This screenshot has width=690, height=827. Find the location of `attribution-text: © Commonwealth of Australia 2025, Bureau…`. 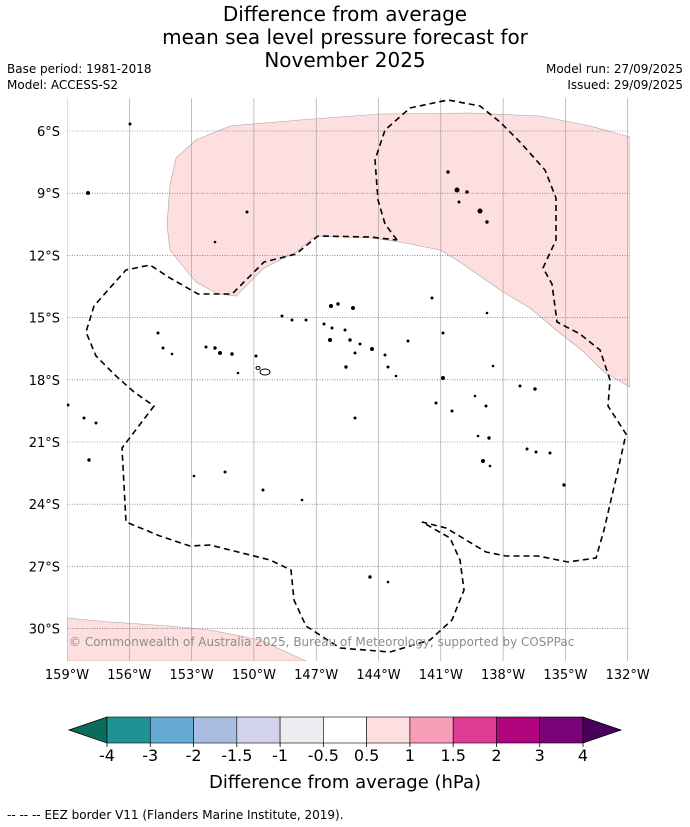

attribution-text: © Commonwealth of Australia 2025, Bureau… is located at coordinates (321, 642).